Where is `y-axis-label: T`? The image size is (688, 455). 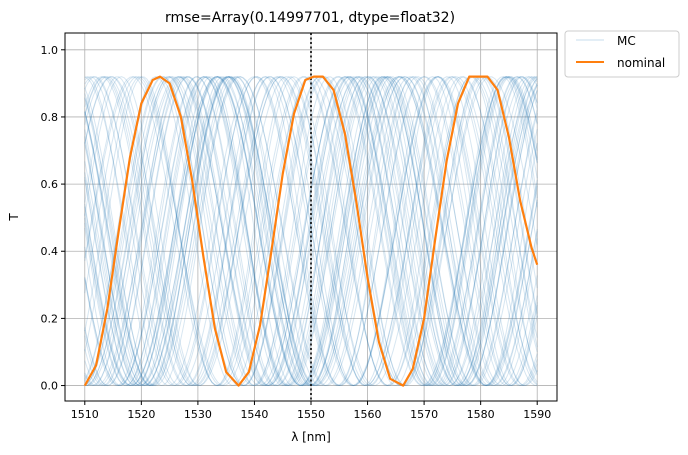
y-axis-label: T is located at coordinates (14, 217).